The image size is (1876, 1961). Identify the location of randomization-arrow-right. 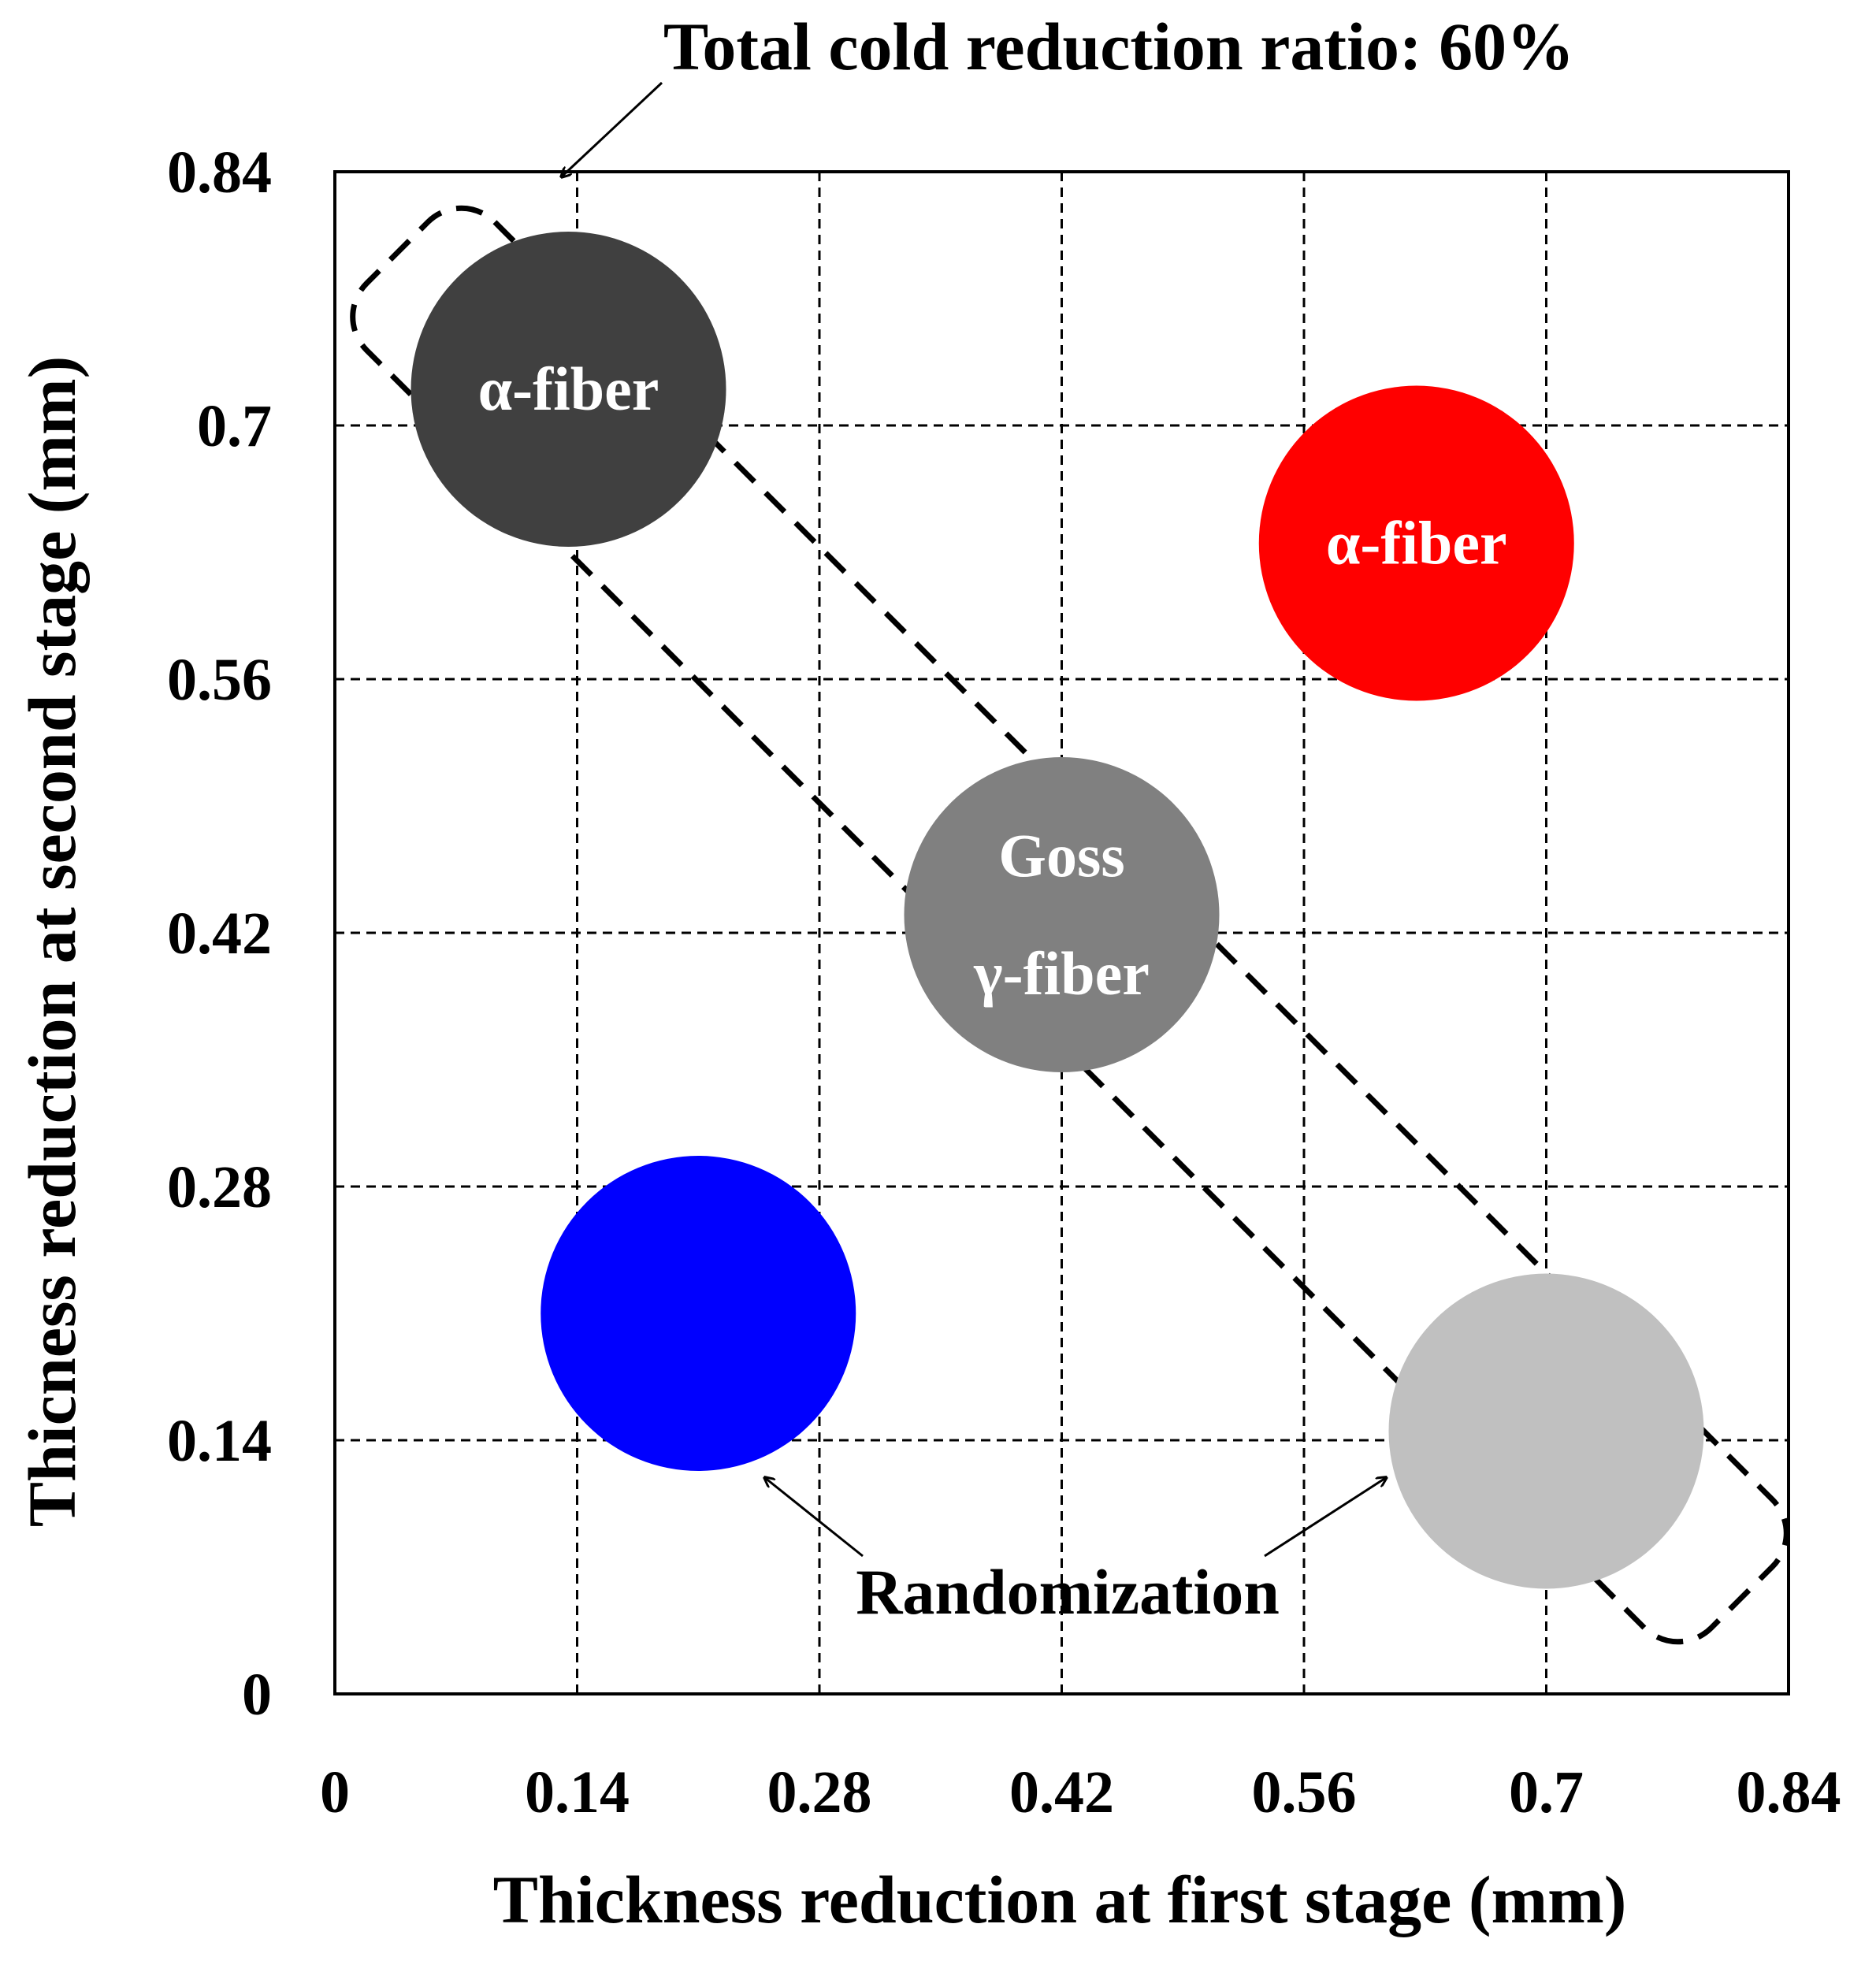
(1325, 1517).